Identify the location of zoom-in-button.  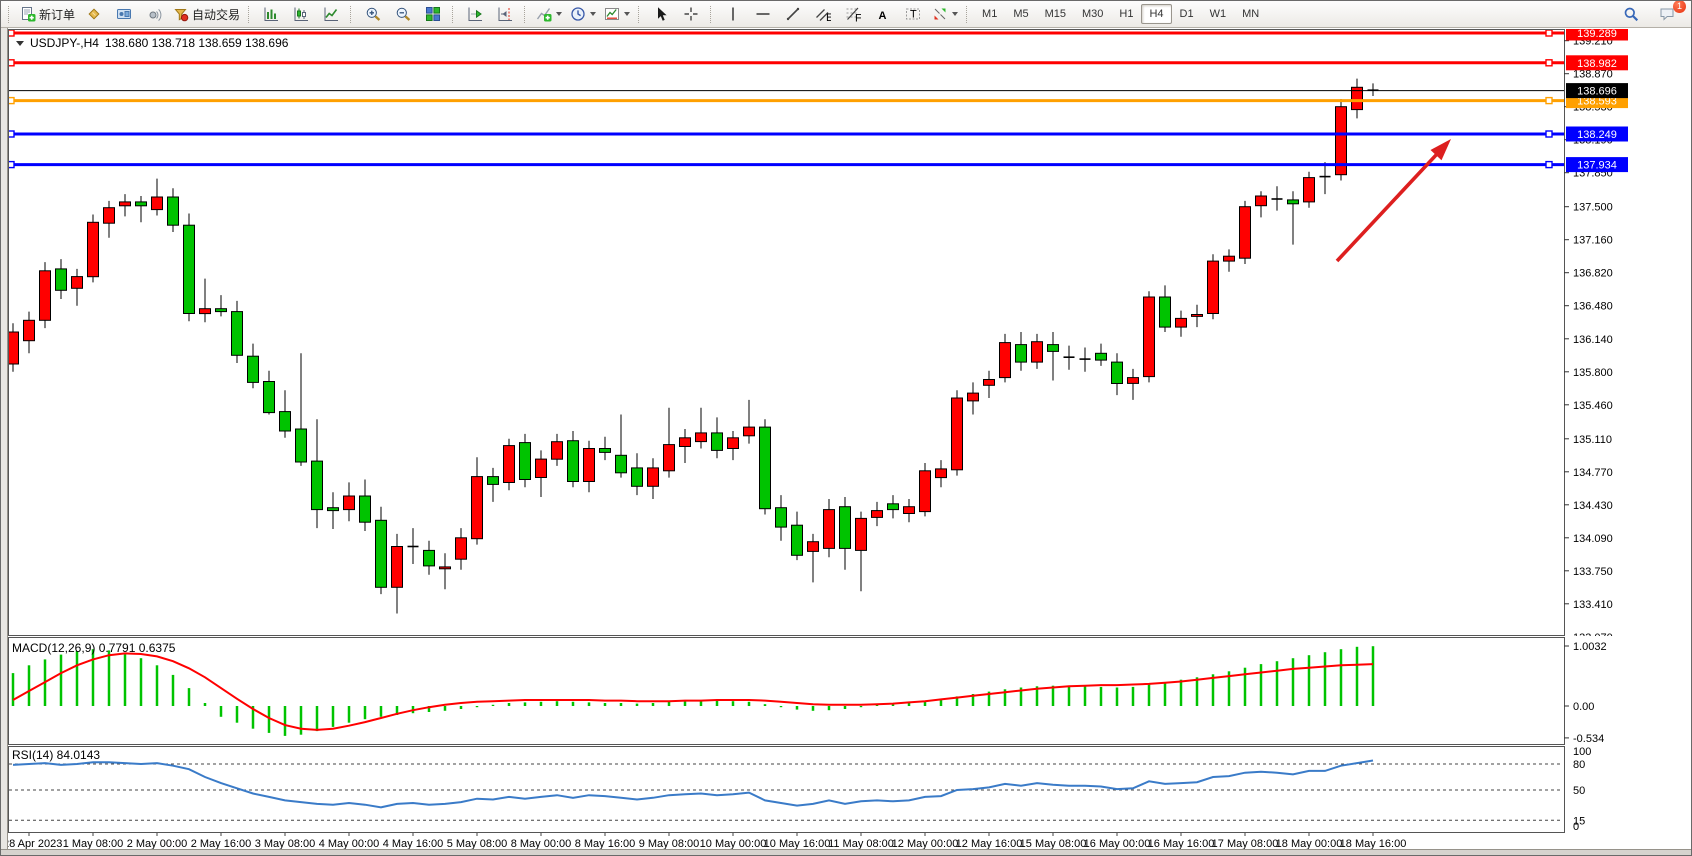
(373, 14).